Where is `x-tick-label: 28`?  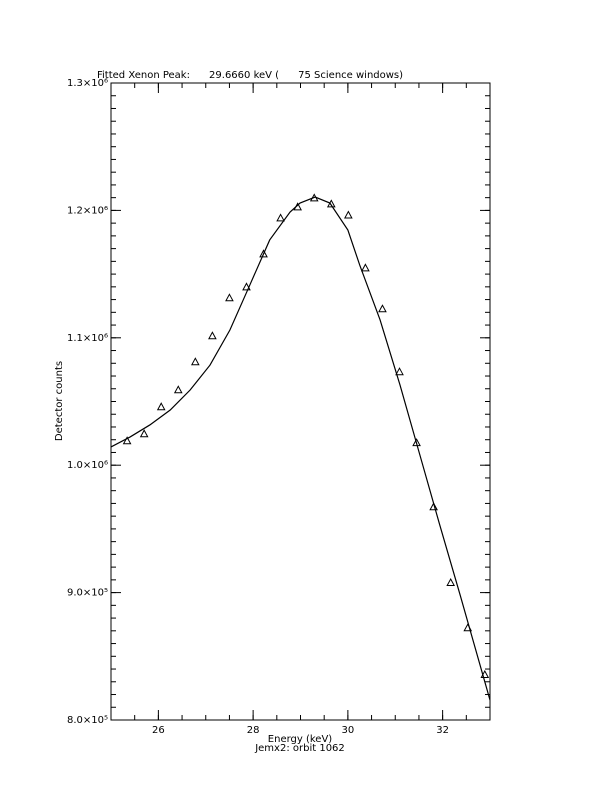 x-tick-label: 28 is located at coordinates (253, 730).